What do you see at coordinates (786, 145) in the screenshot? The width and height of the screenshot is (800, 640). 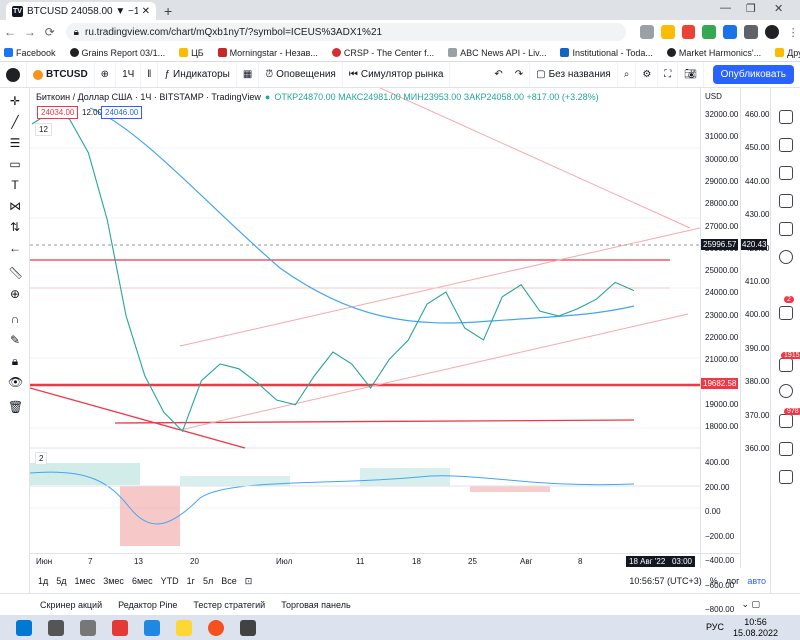 I see `alerts-icon` at bounding box center [786, 145].